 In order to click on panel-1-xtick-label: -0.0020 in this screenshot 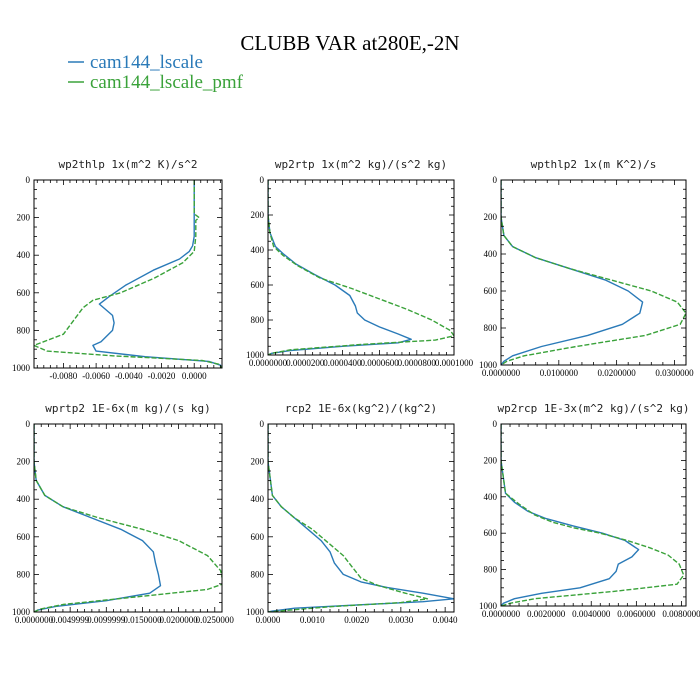, I will do `click(162, 376)`.